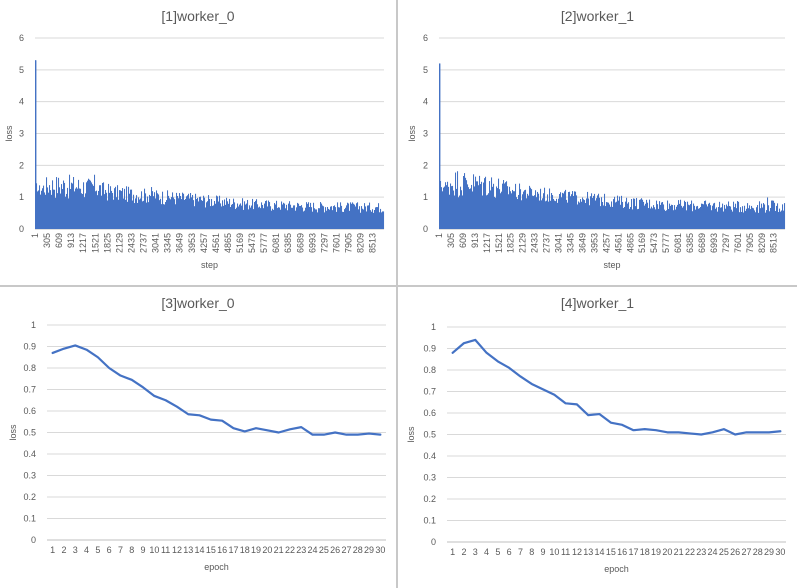  What do you see at coordinates (616, 387) in the screenshot?
I see `line-series` at bounding box center [616, 387].